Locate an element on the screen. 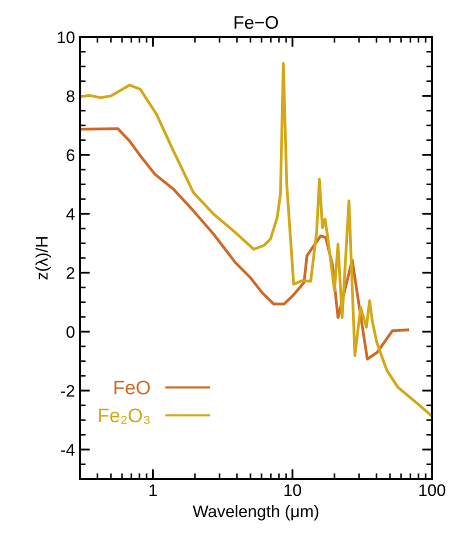 This screenshot has width=449, height=534. y-tick-label: 4 is located at coordinates (70, 214).